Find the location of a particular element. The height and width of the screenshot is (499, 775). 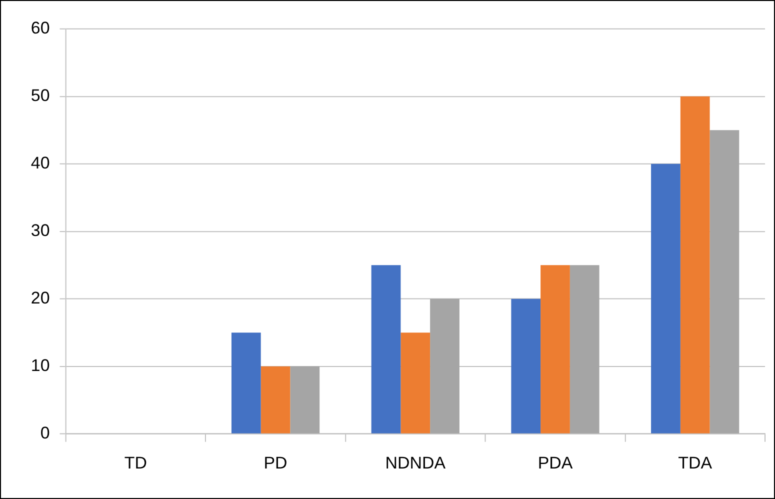

y-tick-label: 60 is located at coordinates (40, 28).